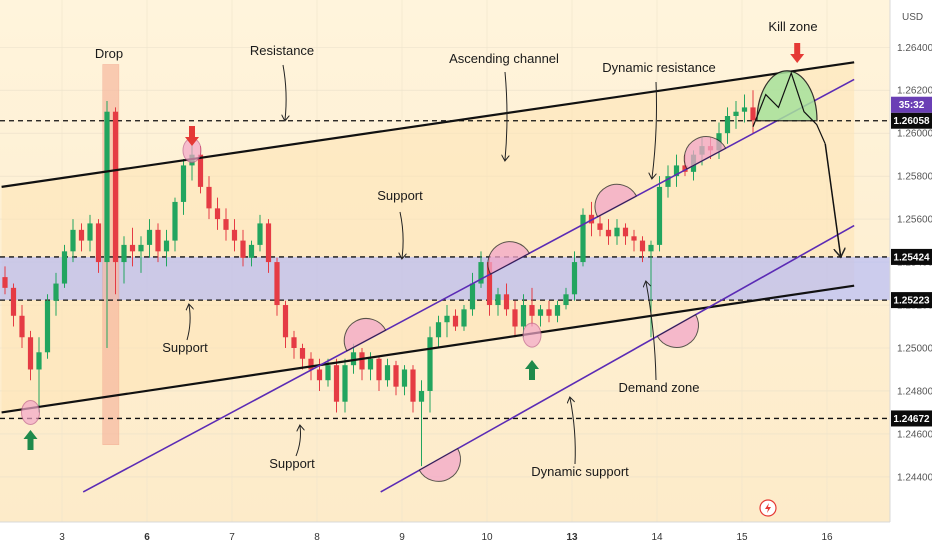  I want to click on red-down-arrow, so click(797, 53).